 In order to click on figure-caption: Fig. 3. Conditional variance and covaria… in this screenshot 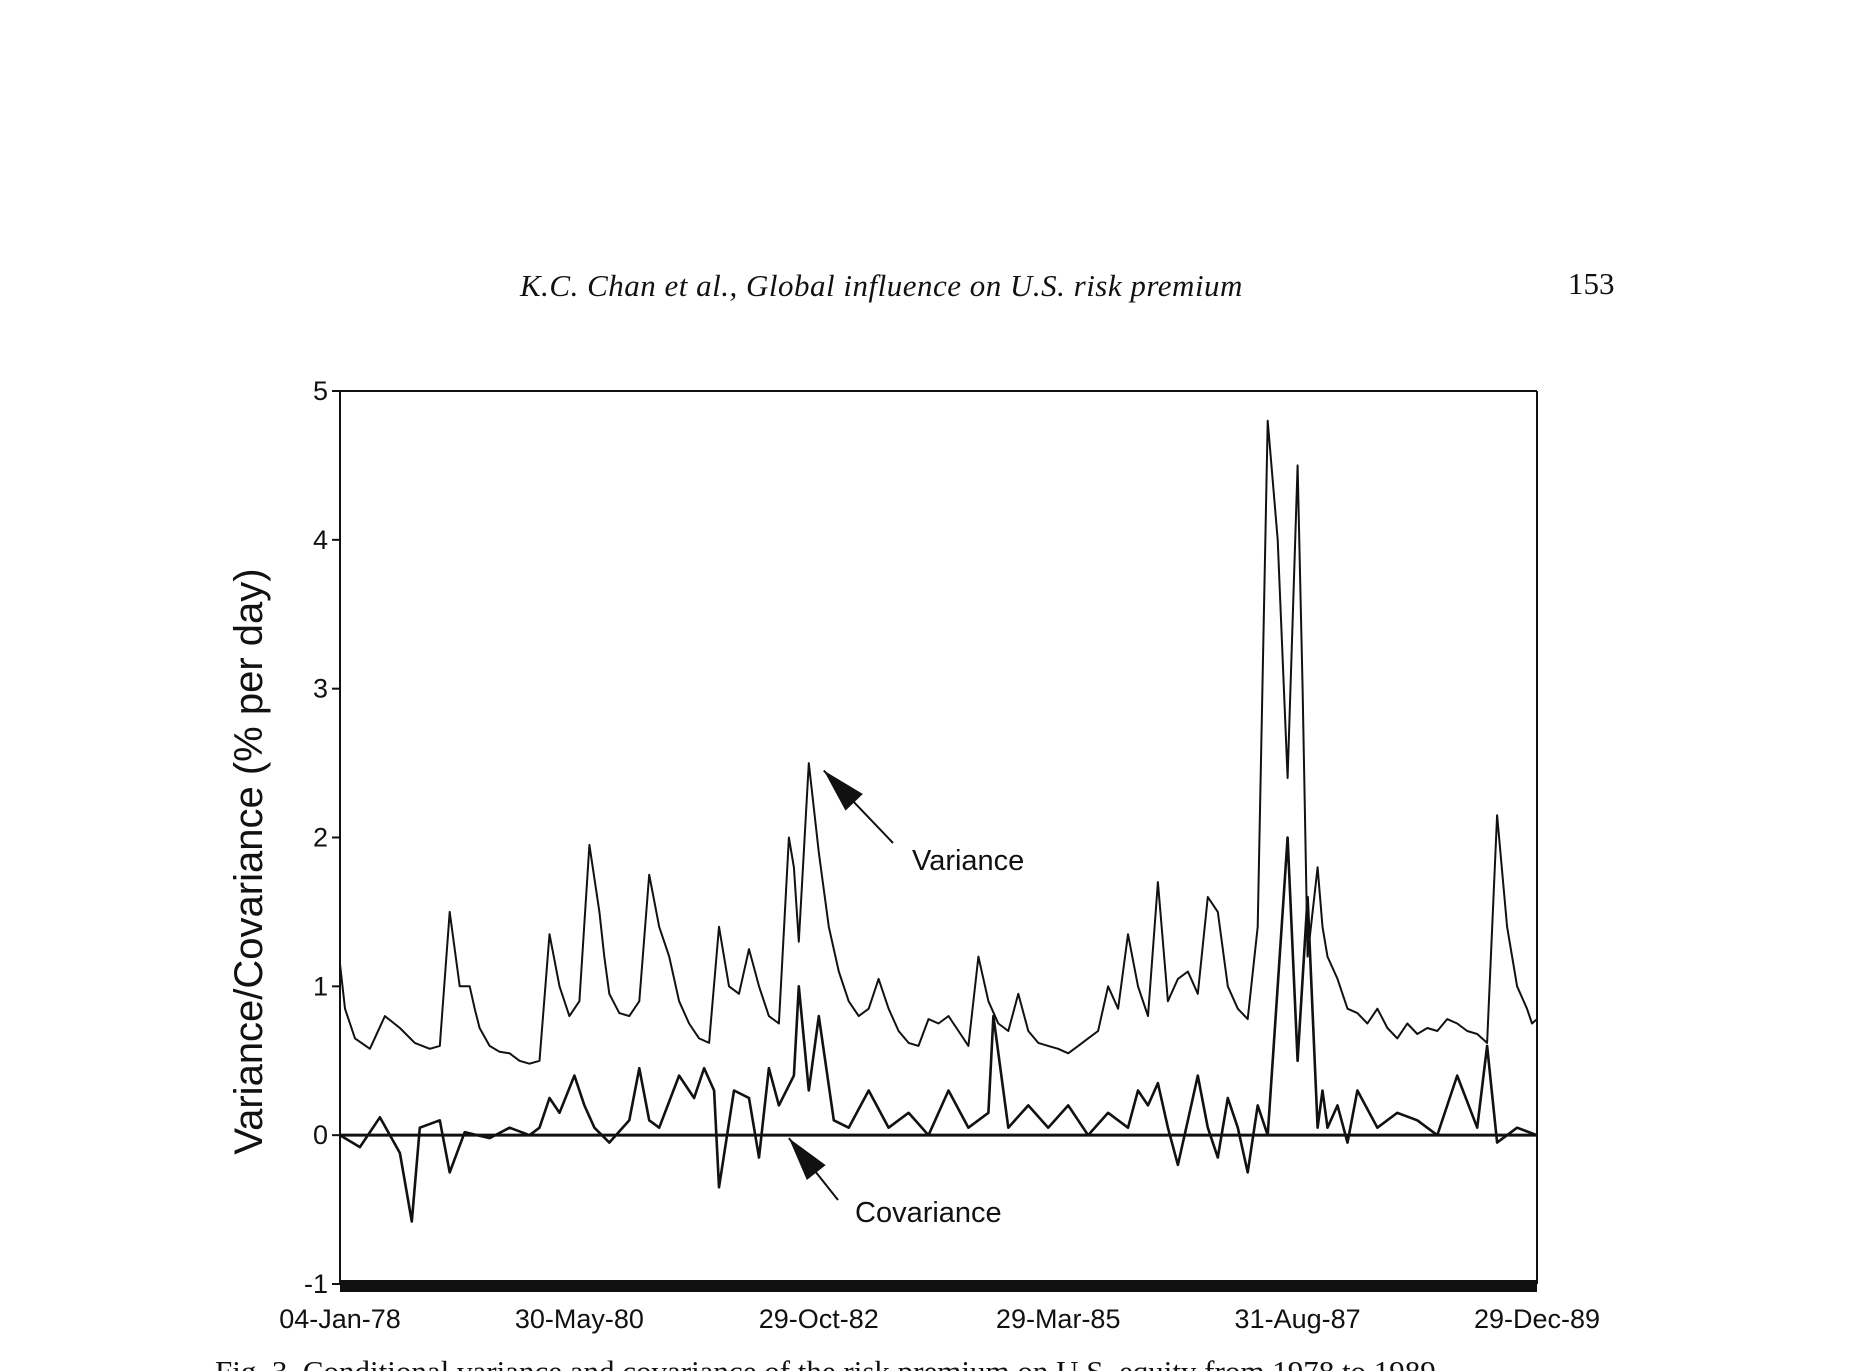, I will do `click(925, 1361)`.